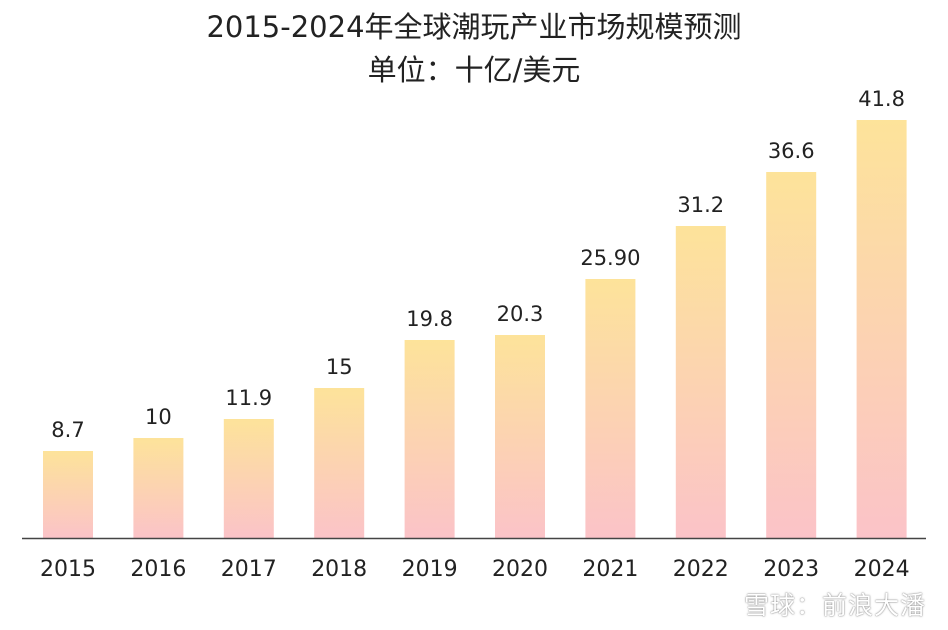 This screenshot has width=948, height=630. What do you see at coordinates (474, 70) in the screenshot?
I see `chart-subtitle: 单位：十亿/美元` at bounding box center [474, 70].